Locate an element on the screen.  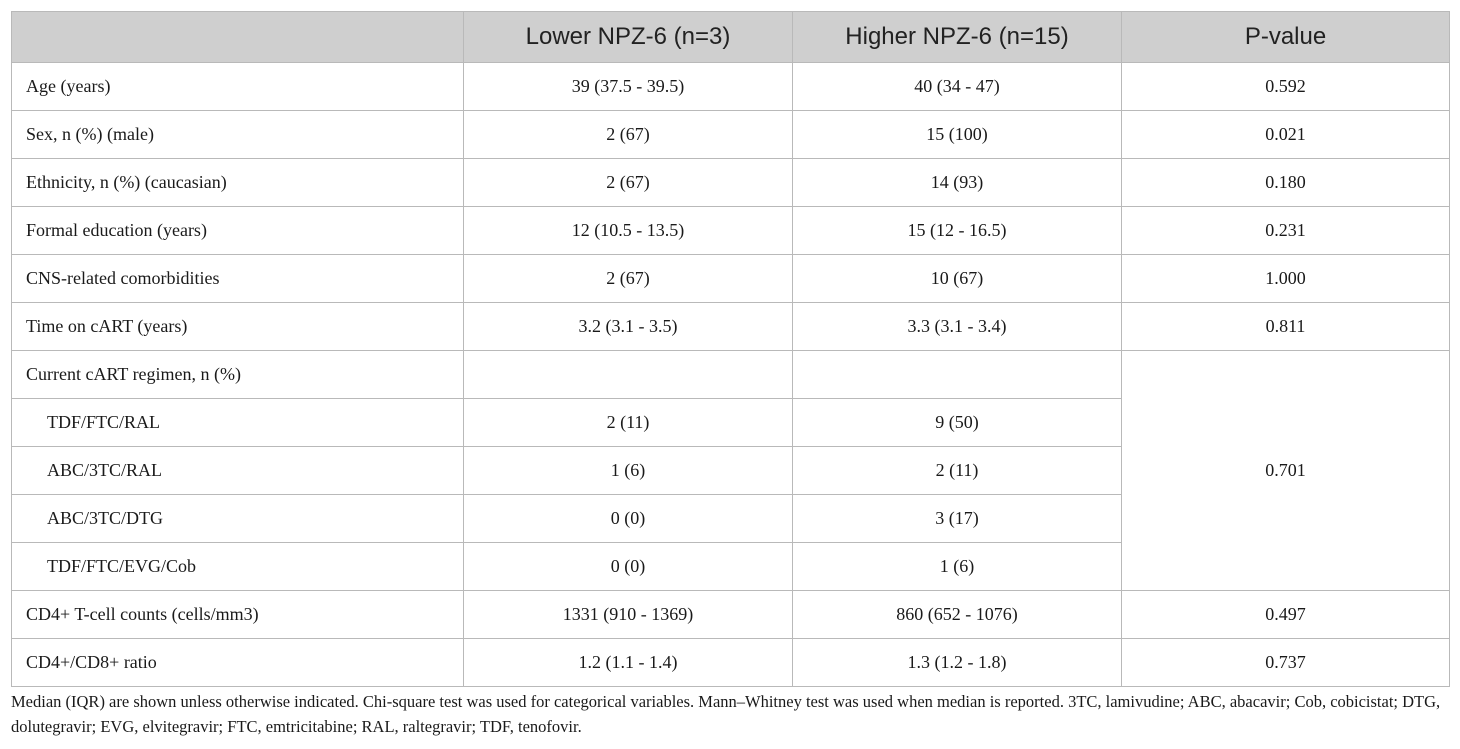
row-label: CNS-related comorbidities is located at coordinates (237, 278).